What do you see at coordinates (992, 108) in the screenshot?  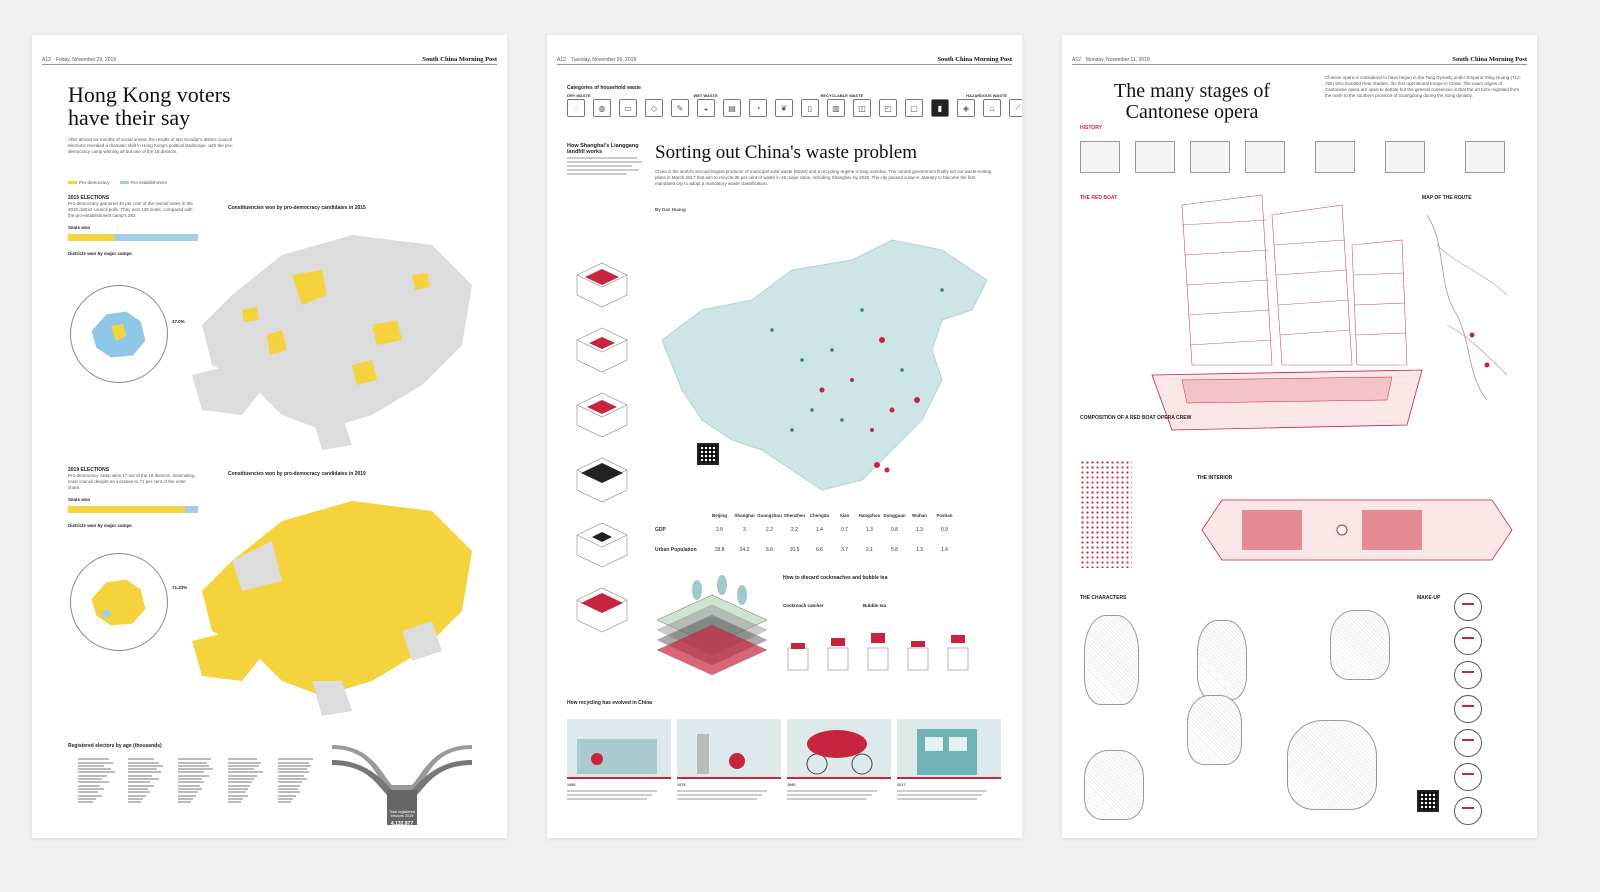 I see `waste-item-icon: ⌂` at bounding box center [992, 108].